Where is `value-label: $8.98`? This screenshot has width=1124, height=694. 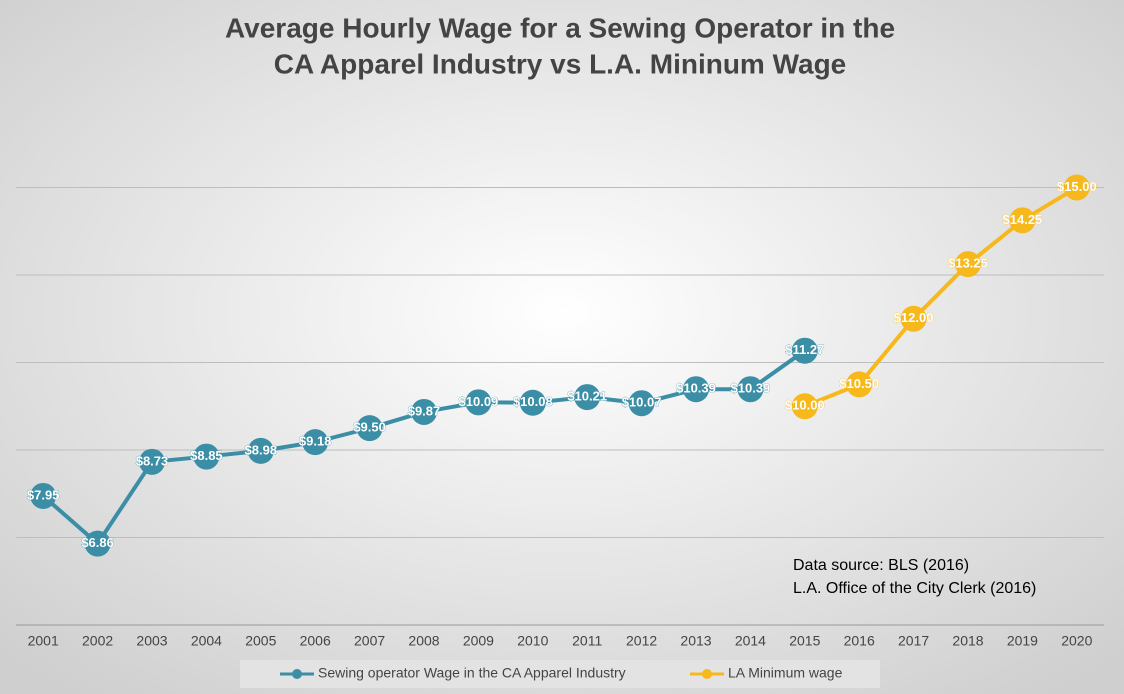
value-label: $8.98 is located at coordinates (261, 449).